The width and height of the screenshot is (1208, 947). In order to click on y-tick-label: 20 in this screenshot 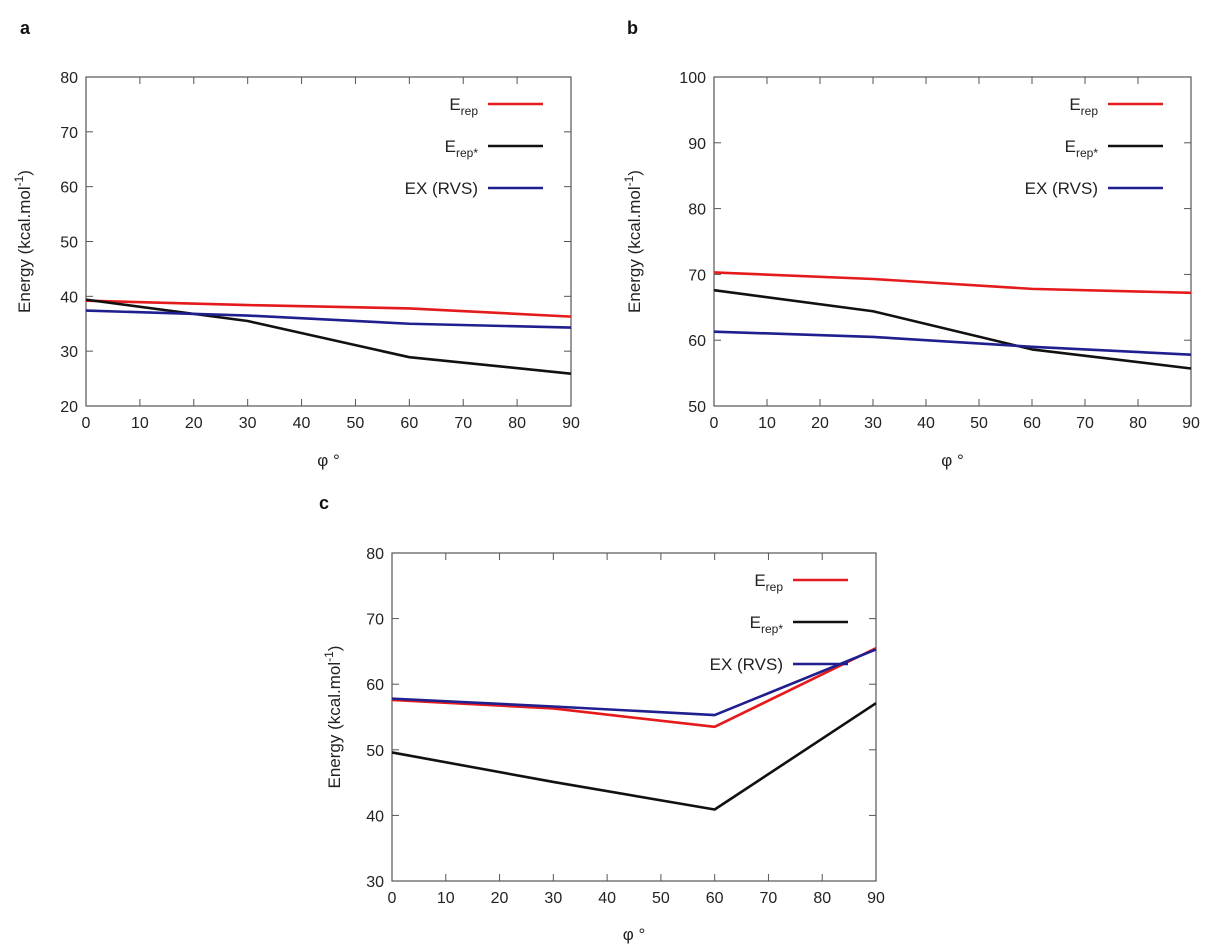, I will do `click(69, 407)`.